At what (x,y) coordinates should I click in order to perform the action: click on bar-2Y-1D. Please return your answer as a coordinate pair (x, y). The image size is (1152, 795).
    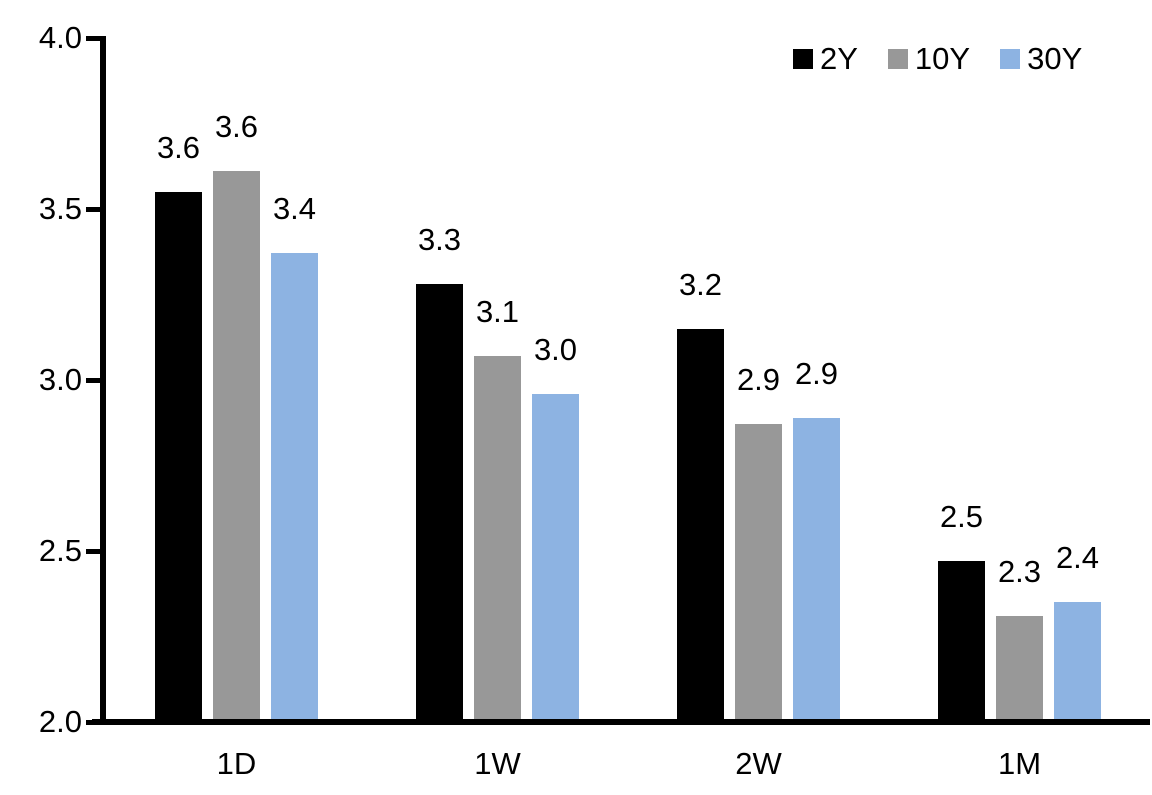
    Looking at the image, I should click on (178, 456).